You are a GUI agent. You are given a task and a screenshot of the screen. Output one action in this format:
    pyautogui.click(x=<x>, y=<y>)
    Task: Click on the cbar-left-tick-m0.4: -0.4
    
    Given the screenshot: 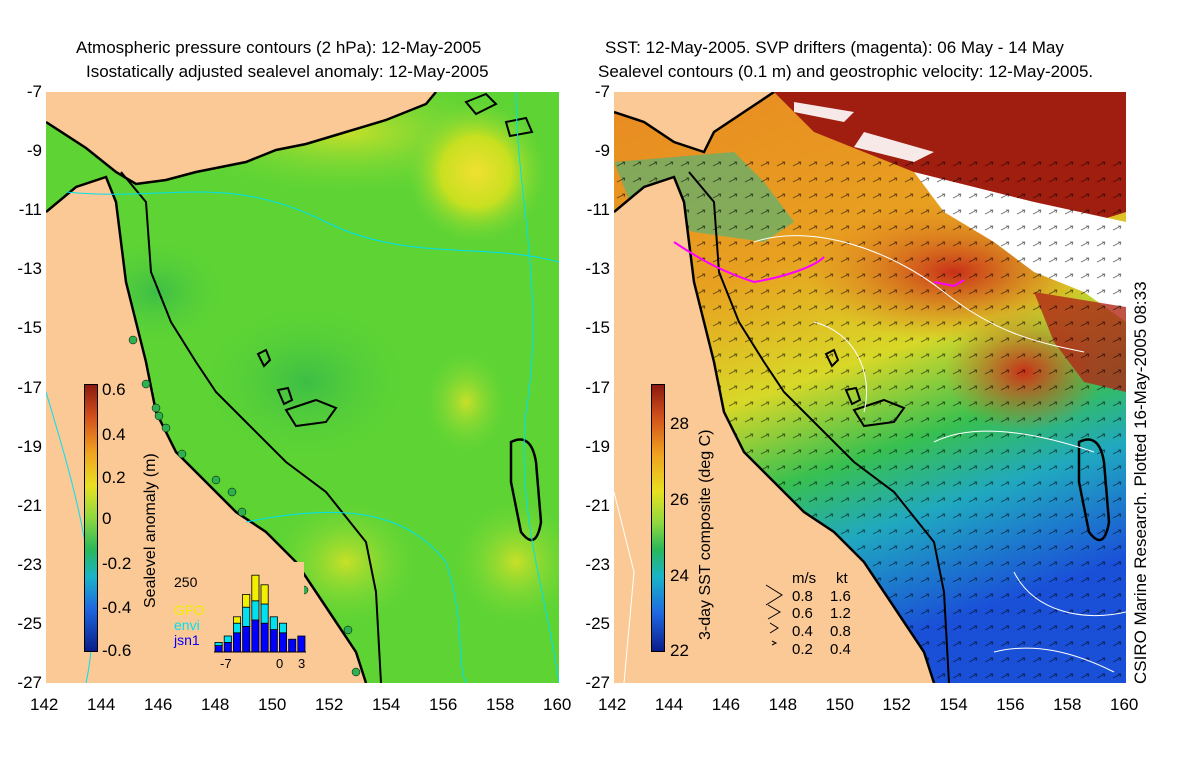 What is the action you would take?
    pyautogui.click(x=117, y=607)
    